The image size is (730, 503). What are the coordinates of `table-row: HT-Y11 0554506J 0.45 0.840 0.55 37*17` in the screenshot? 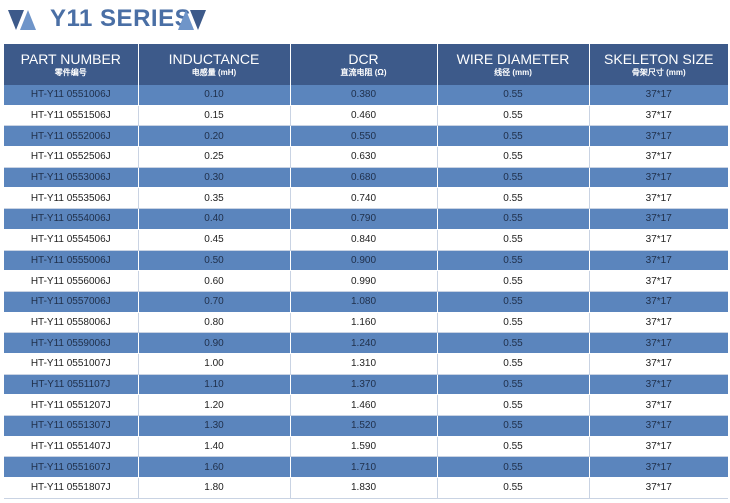 It's located at (366, 240).